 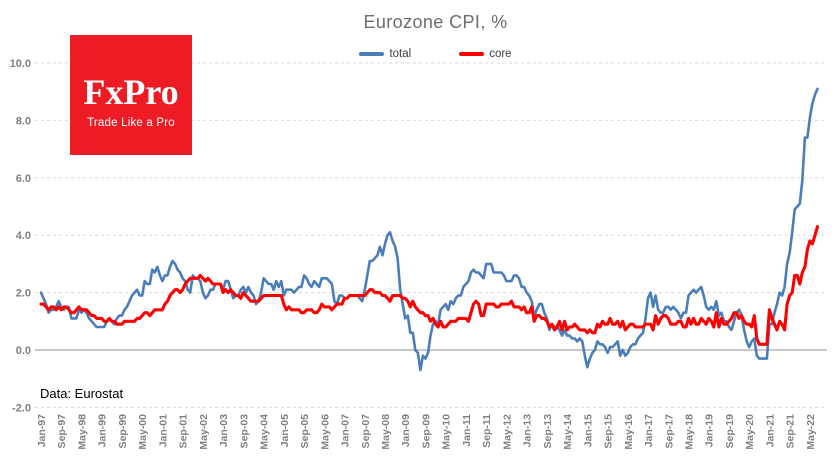 What do you see at coordinates (528, 430) in the screenshot?
I see `x-axis-tick-label: Jan-13` at bounding box center [528, 430].